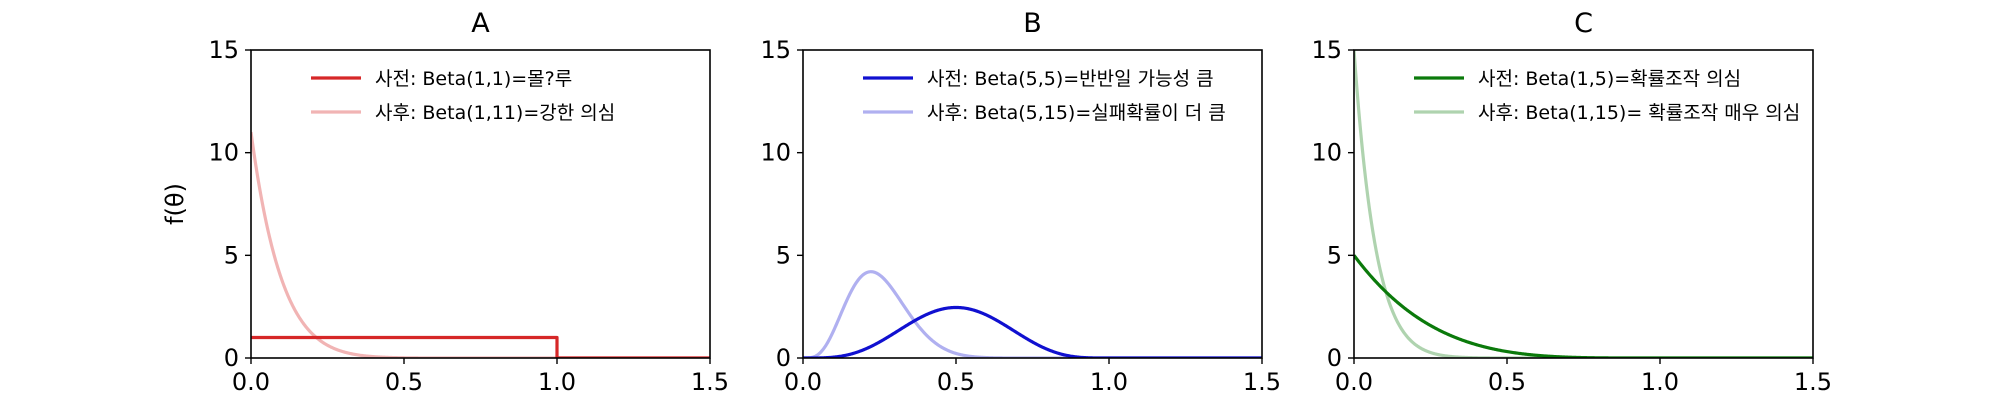 The height and width of the screenshot is (400, 2000). Describe the element at coordinates (473, 79) in the screenshot. I see `legend-label: 사전: Beta(1,1)=몰?루` at that location.